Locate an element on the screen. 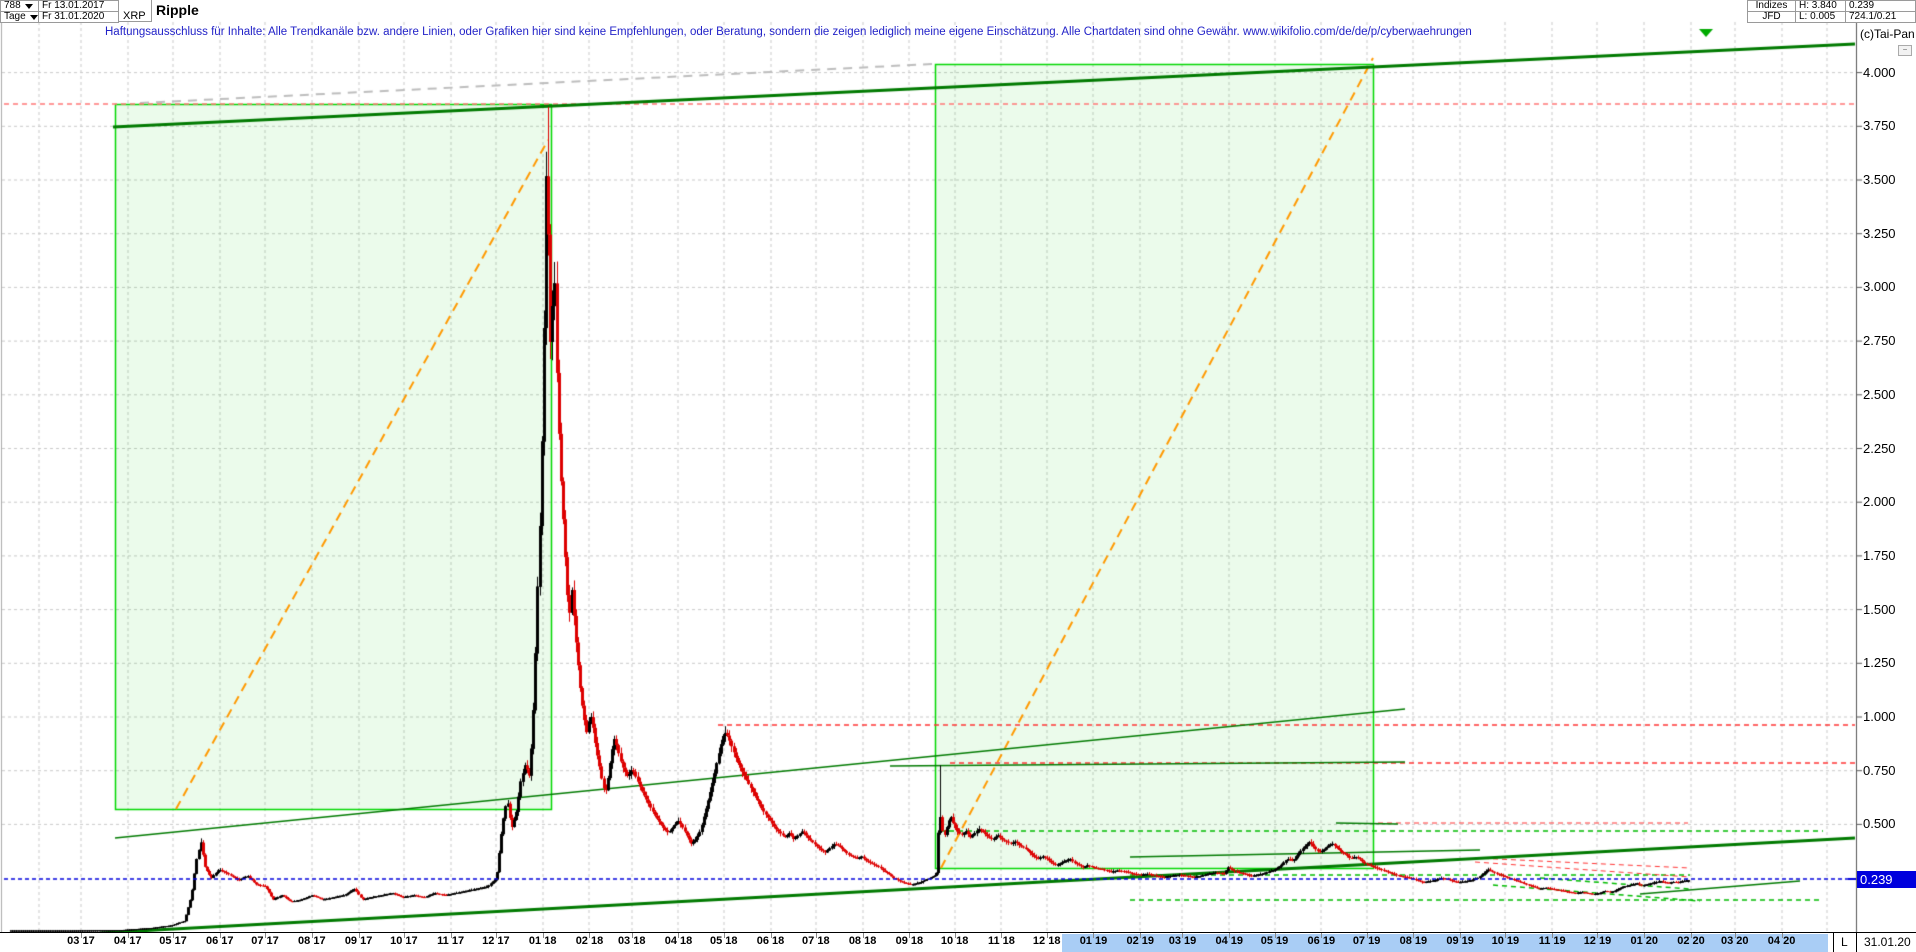 The height and width of the screenshot is (952, 1916). x-axis-month-label: 01 19 is located at coordinates (1093, 941).